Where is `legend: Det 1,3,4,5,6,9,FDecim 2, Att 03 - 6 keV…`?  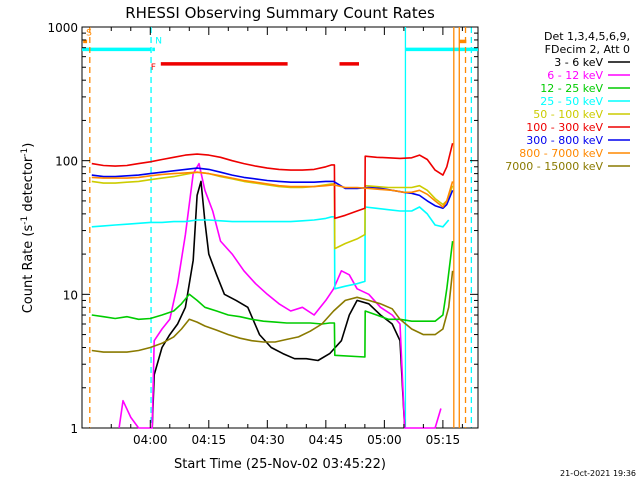 legend: Det 1,3,4,5,6,9,FDecim 2, Att 03 - 6 keV… is located at coordinates (567, 101).